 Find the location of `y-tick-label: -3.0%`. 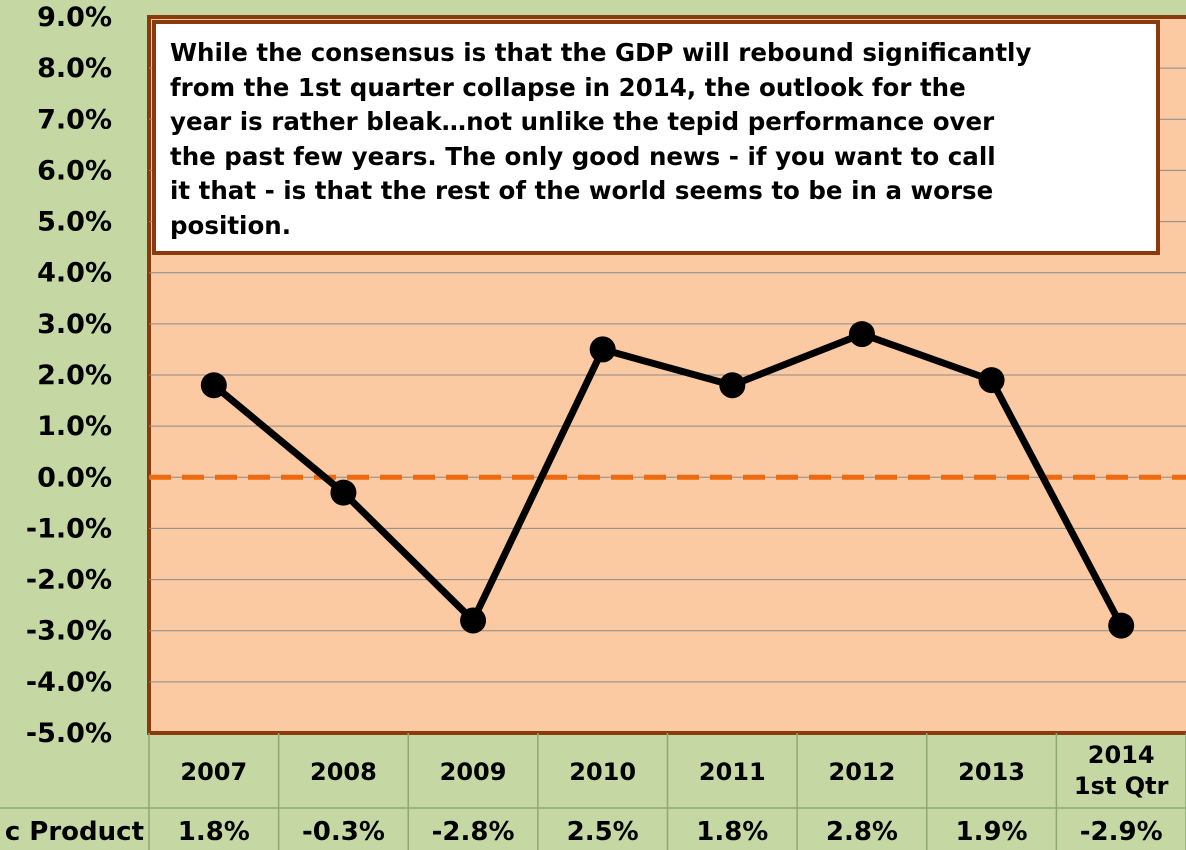

y-tick-label: -3.0% is located at coordinates (69, 631).